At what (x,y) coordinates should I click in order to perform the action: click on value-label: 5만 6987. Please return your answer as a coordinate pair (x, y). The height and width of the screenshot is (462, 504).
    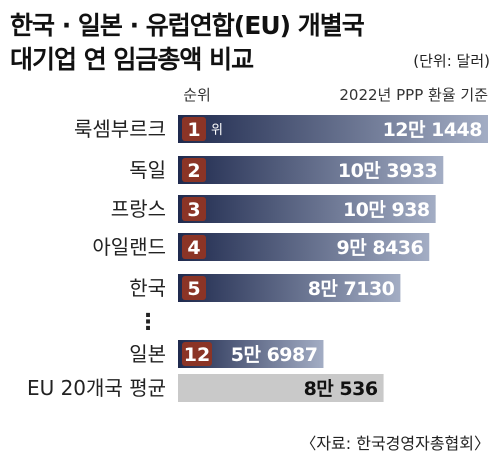
    Looking at the image, I should click on (274, 355).